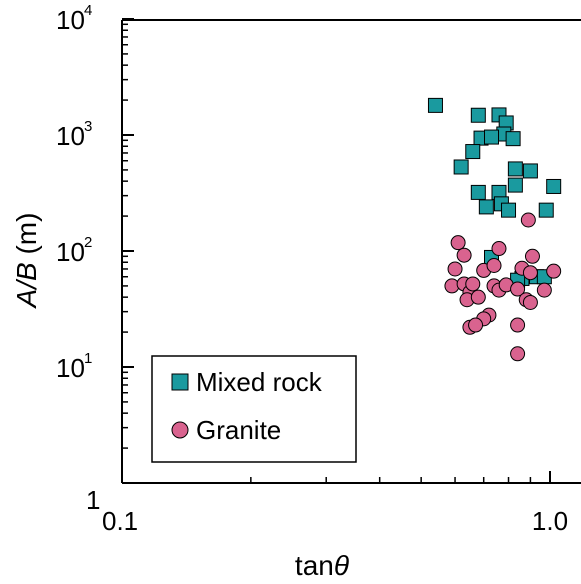 This screenshot has width=581, height=584. What do you see at coordinates (322, 565) in the screenshot?
I see `x-axis-label: tanθ` at bounding box center [322, 565].